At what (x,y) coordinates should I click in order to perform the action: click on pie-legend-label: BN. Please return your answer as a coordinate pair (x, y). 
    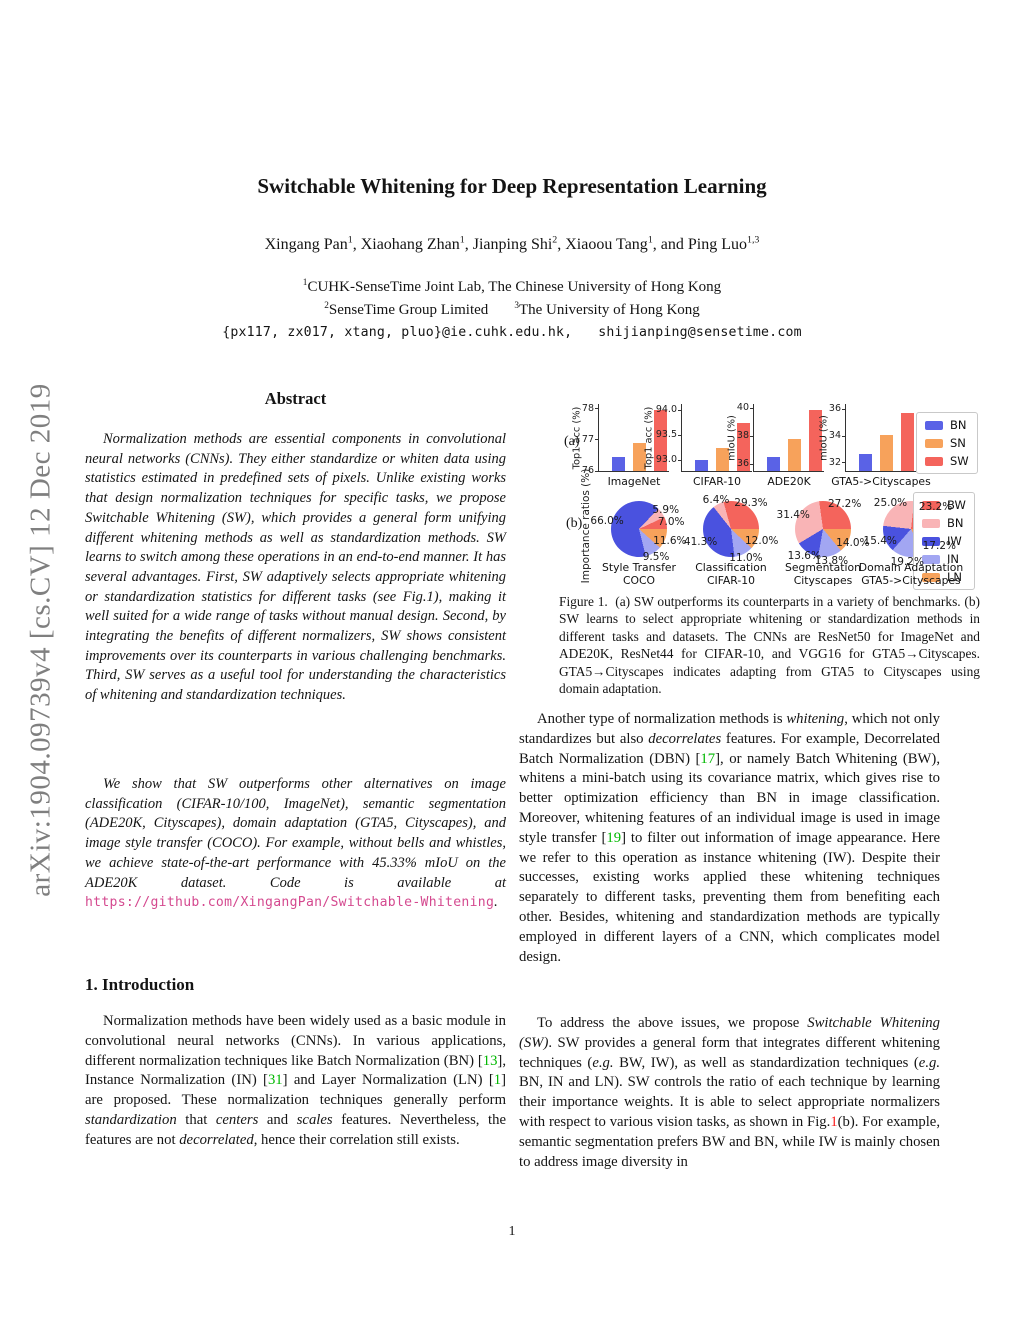
    Looking at the image, I should click on (955, 523).